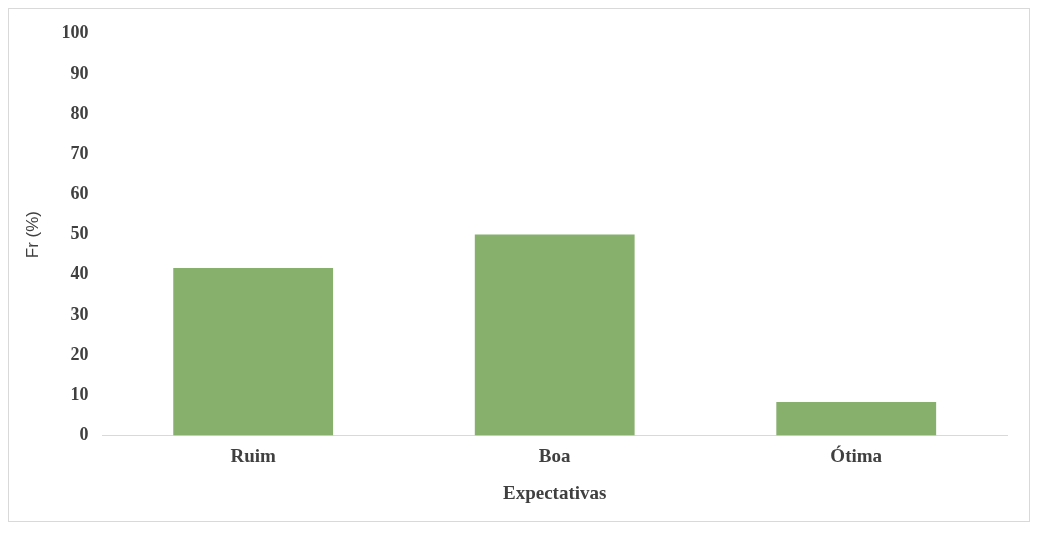  I want to click on y-tick-label: 100, so click(75, 32).